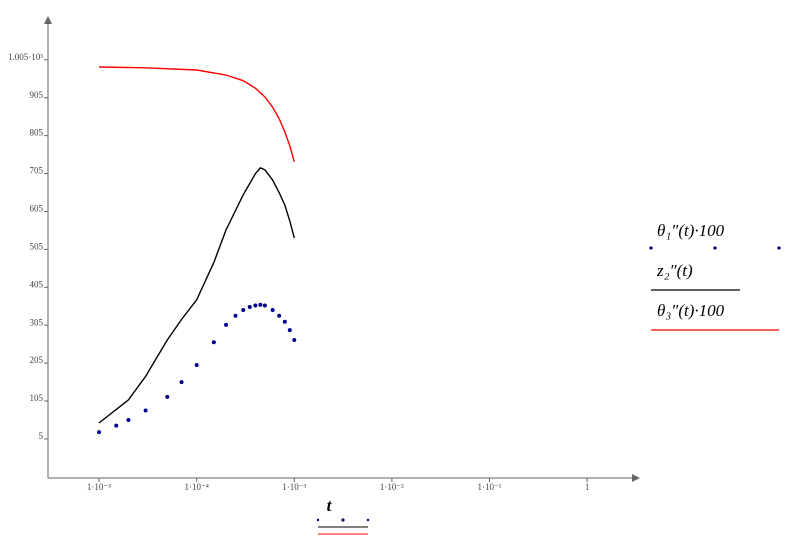 The image size is (796, 547). Describe the element at coordinates (37, 246) in the screenshot. I see `y-tick-label: 505` at that location.